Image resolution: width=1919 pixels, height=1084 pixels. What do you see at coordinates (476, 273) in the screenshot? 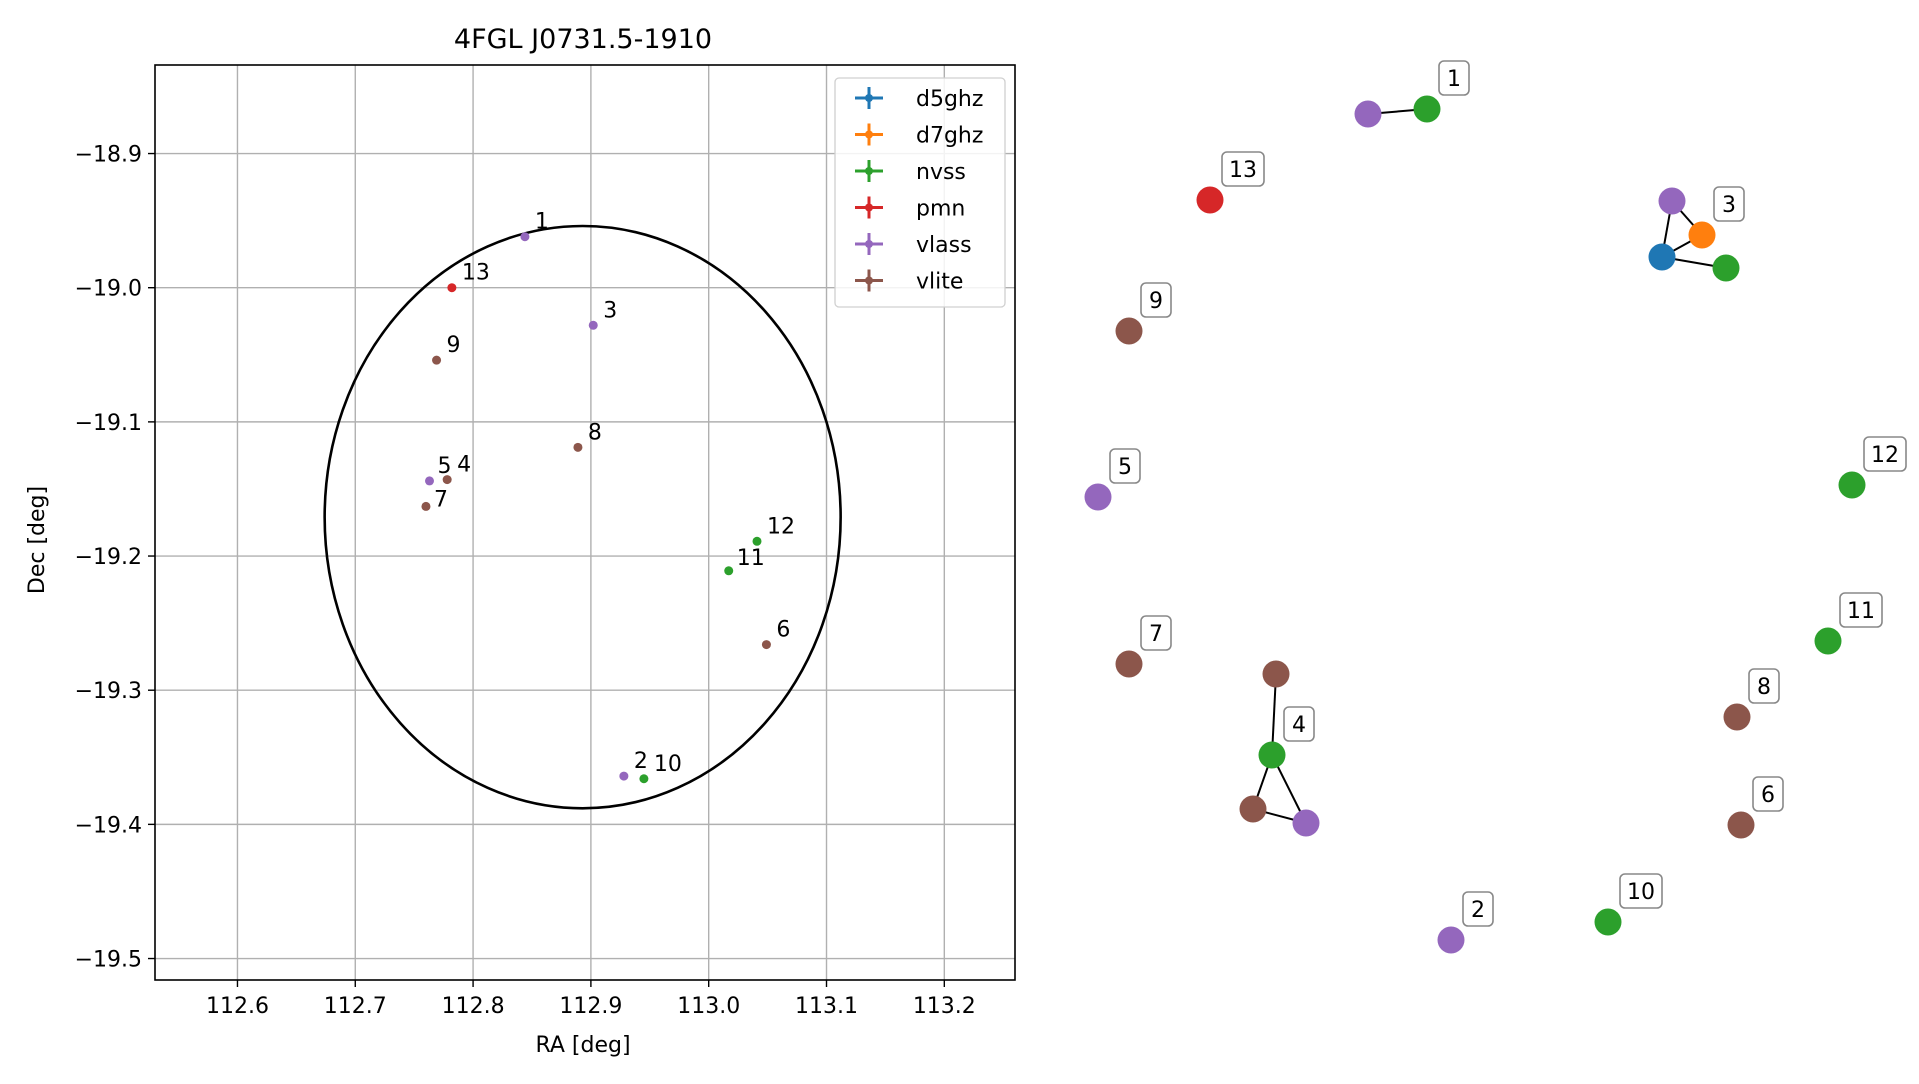
I see `point-label: 13` at bounding box center [476, 273].